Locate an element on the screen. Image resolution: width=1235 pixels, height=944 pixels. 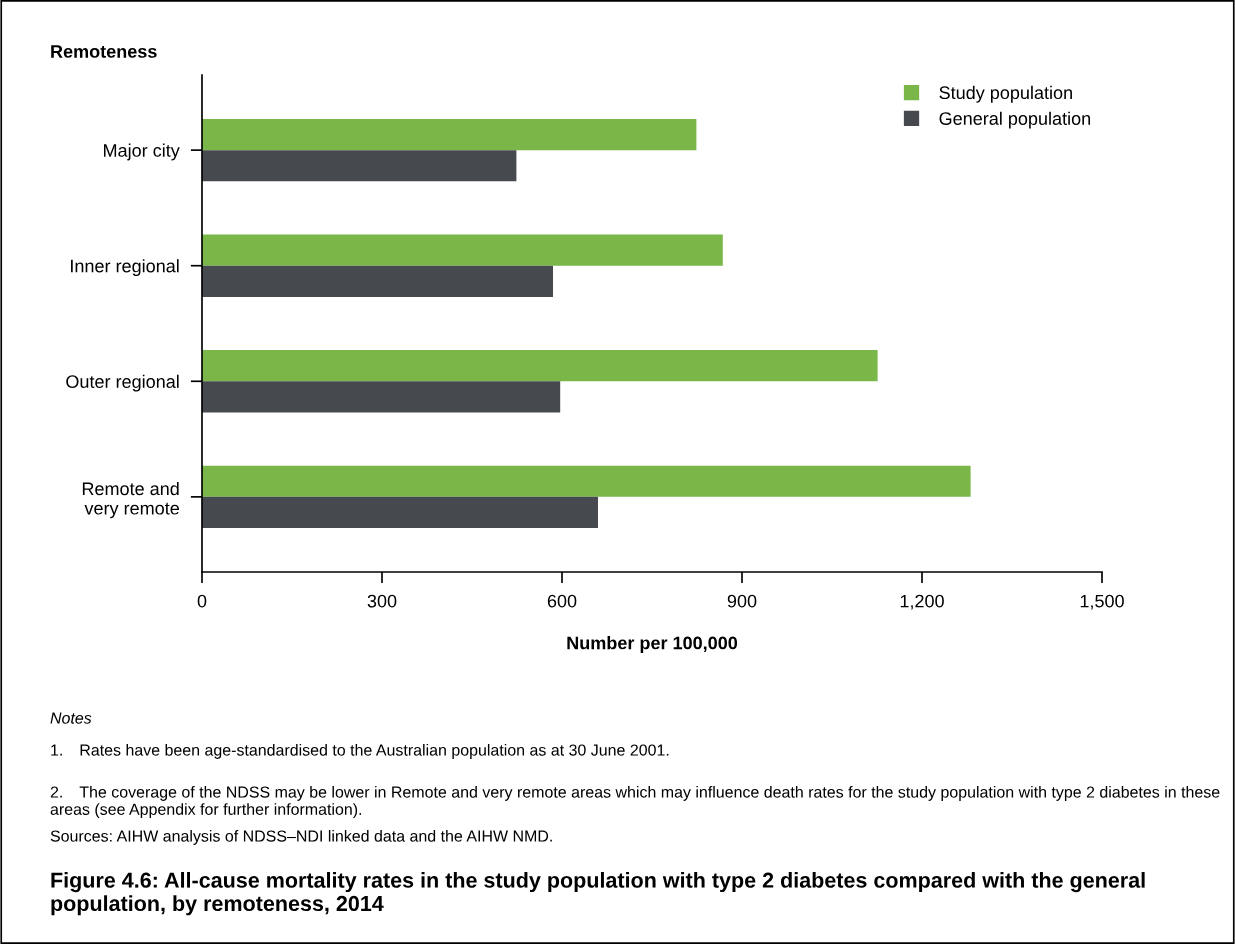
x-tick-label: 900 is located at coordinates (742, 601).